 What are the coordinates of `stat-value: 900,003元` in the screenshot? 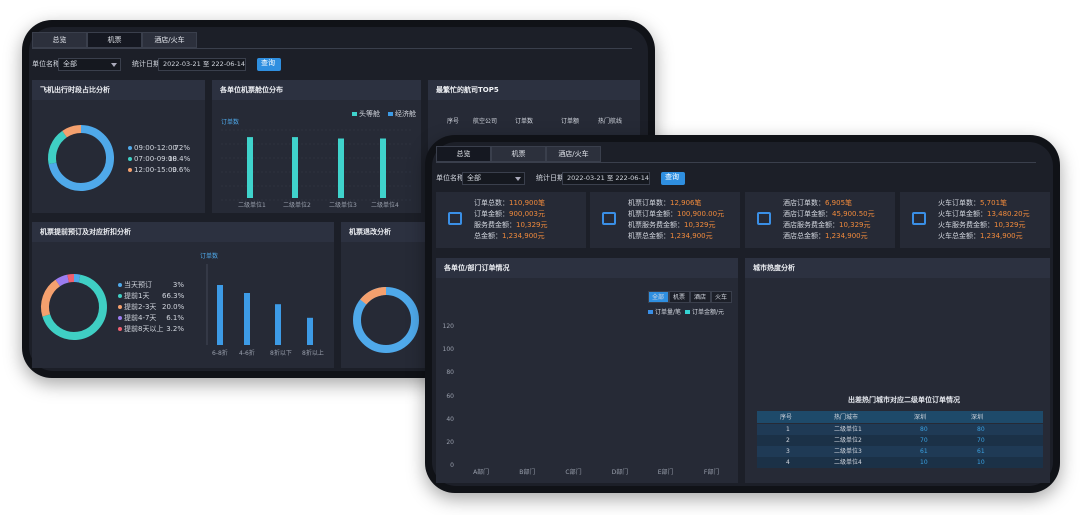 It's located at (527, 214).